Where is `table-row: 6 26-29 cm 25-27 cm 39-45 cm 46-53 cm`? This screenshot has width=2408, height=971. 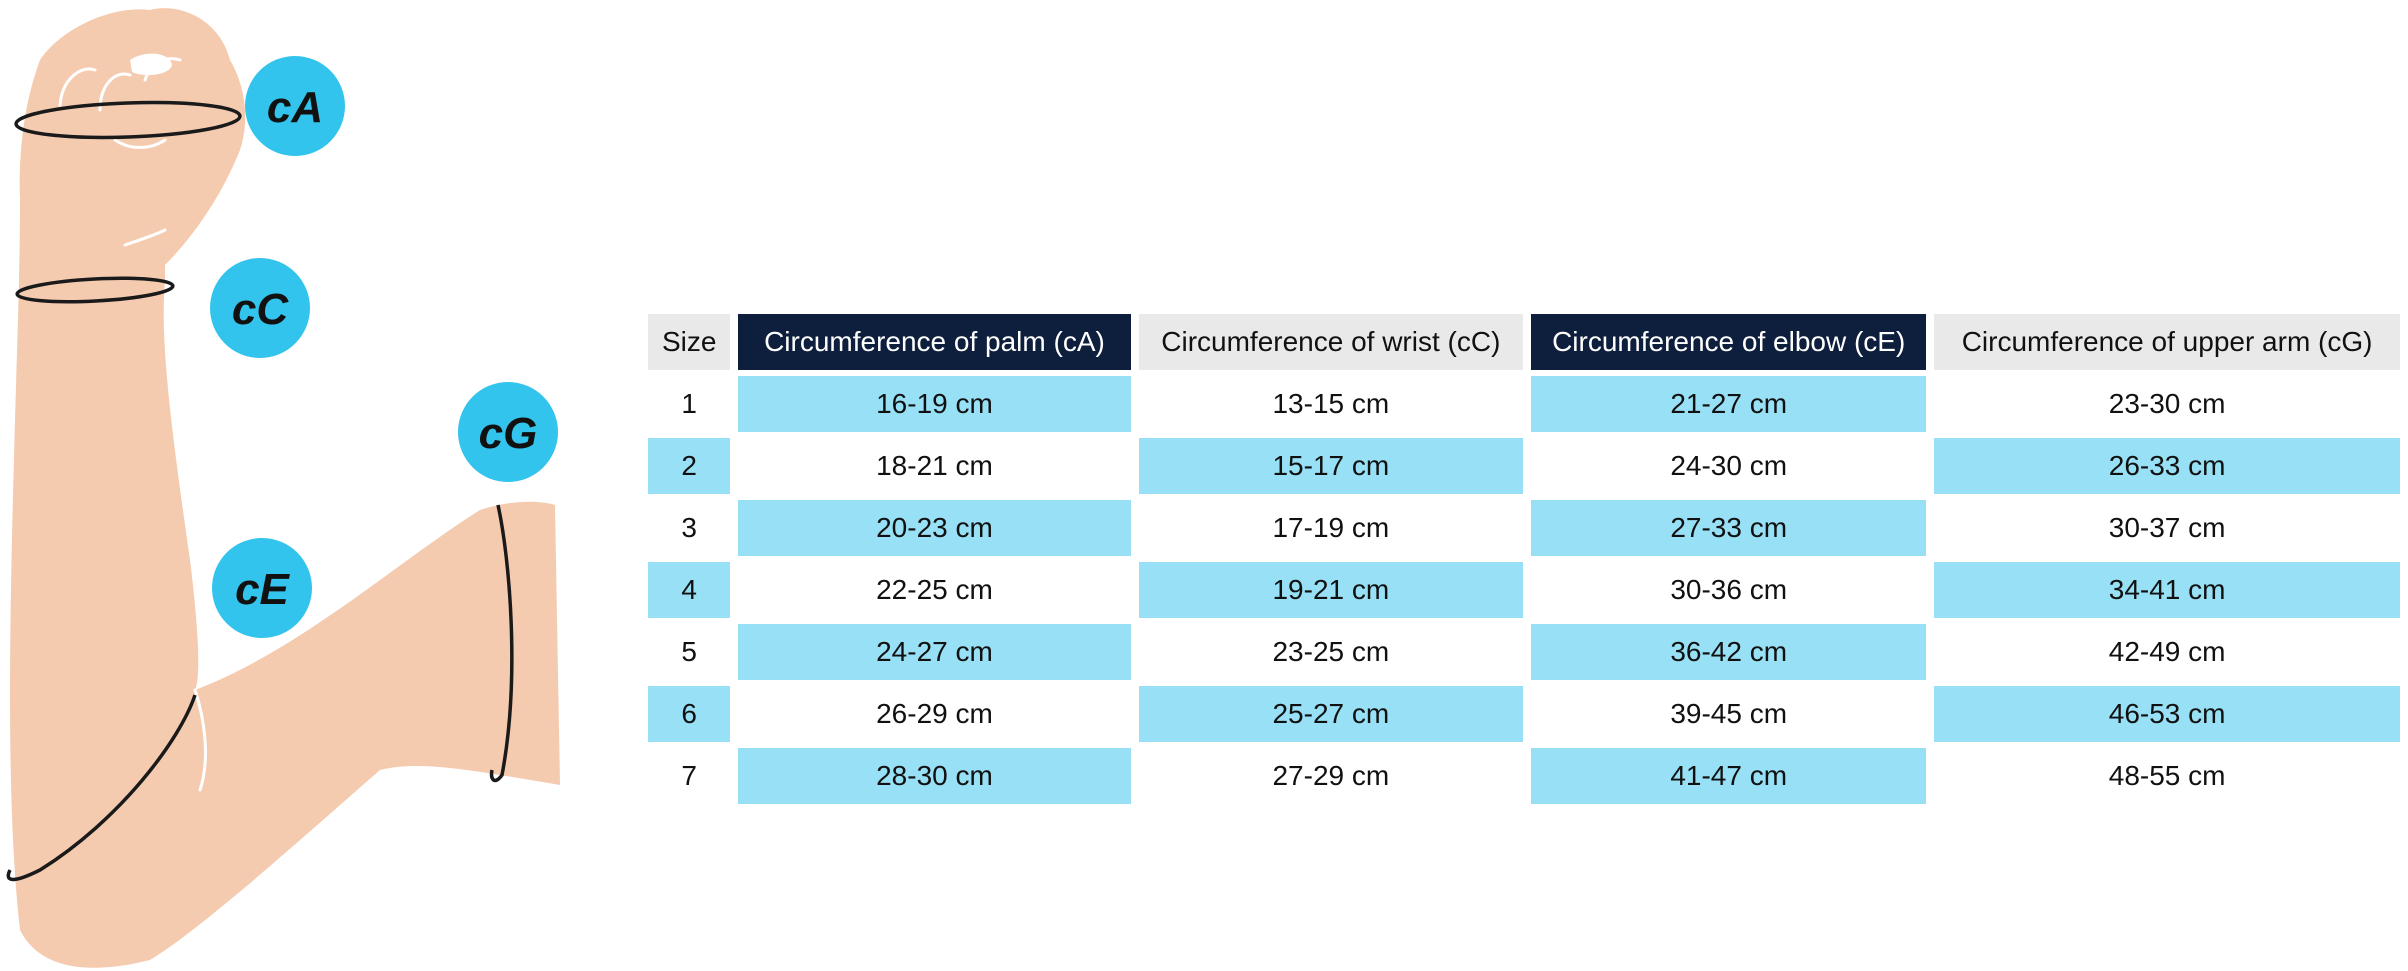
table-row: 6 26-29 cm 25-27 cm 39-45 cm 46-53 cm is located at coordinates (1524, 714).